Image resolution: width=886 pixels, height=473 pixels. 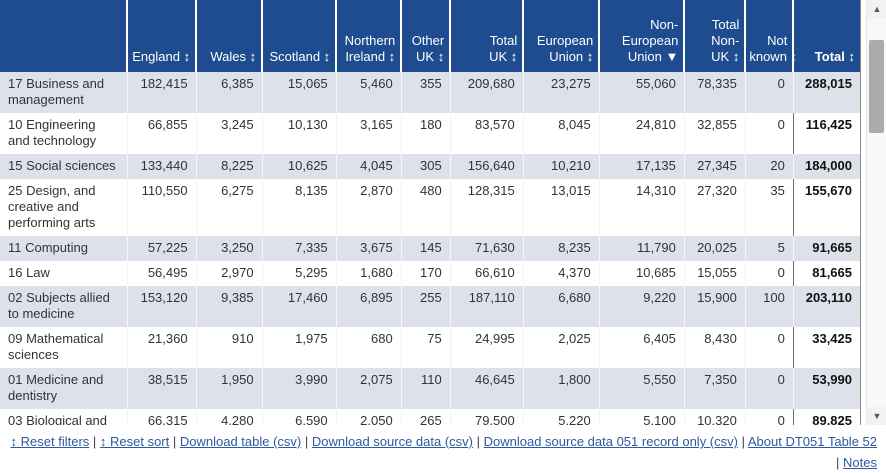 What do you see at coordinates (561, 92) in the screenshot?
I see `cell-european-union: 23,275` at bounding box center [561, 92].